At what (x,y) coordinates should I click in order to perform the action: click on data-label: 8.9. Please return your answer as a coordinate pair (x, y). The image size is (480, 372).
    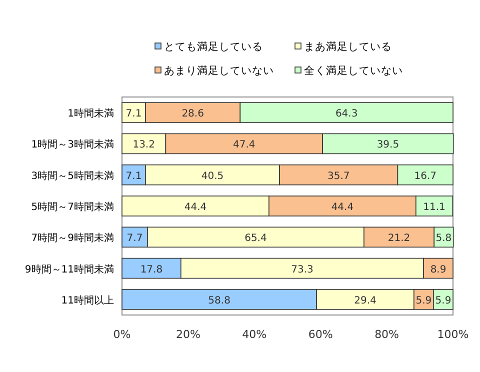
    Looking at the image, I should click on (438, 270).